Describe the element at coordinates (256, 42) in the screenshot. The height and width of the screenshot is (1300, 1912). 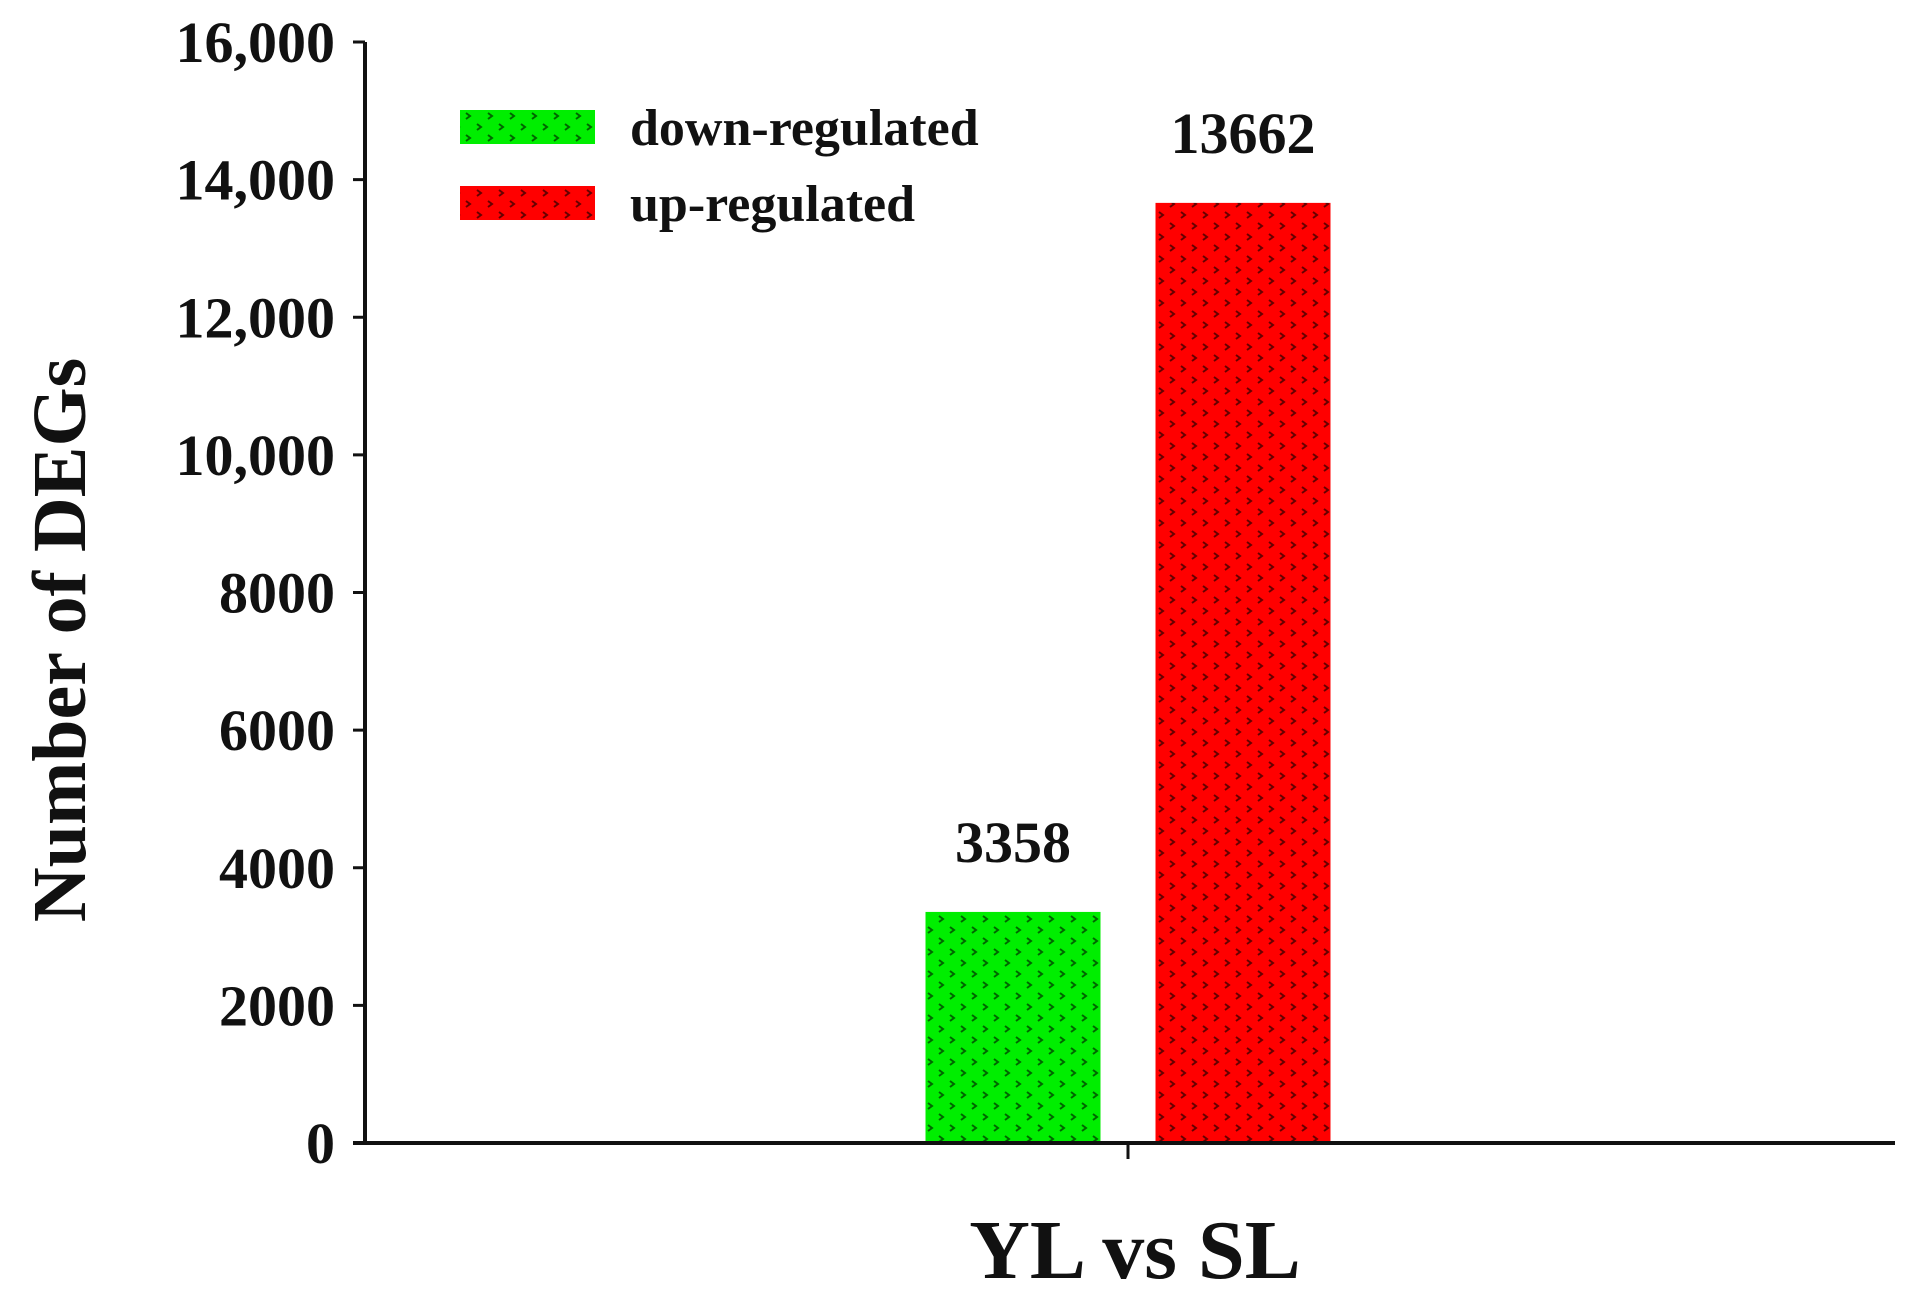
I see `y-tick-label: 16,000` at that location.